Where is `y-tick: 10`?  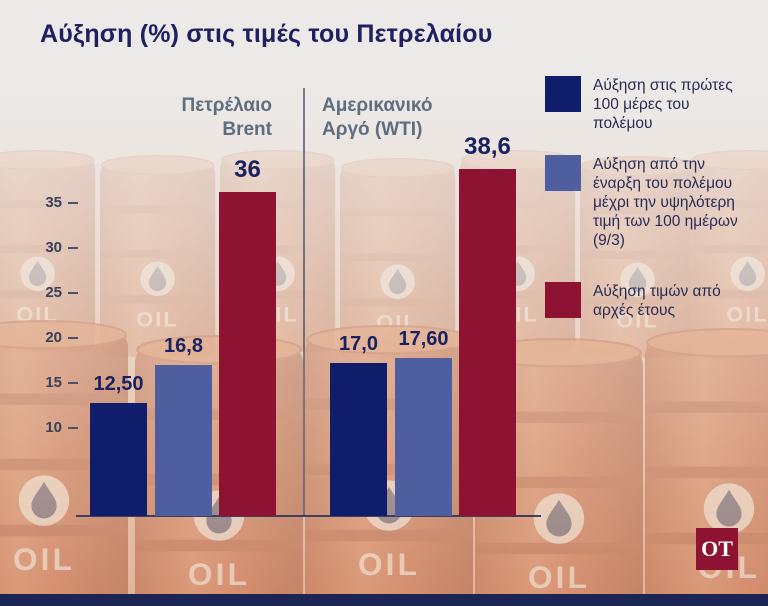
y-tick: 10 is located at coordinates (46, 427).